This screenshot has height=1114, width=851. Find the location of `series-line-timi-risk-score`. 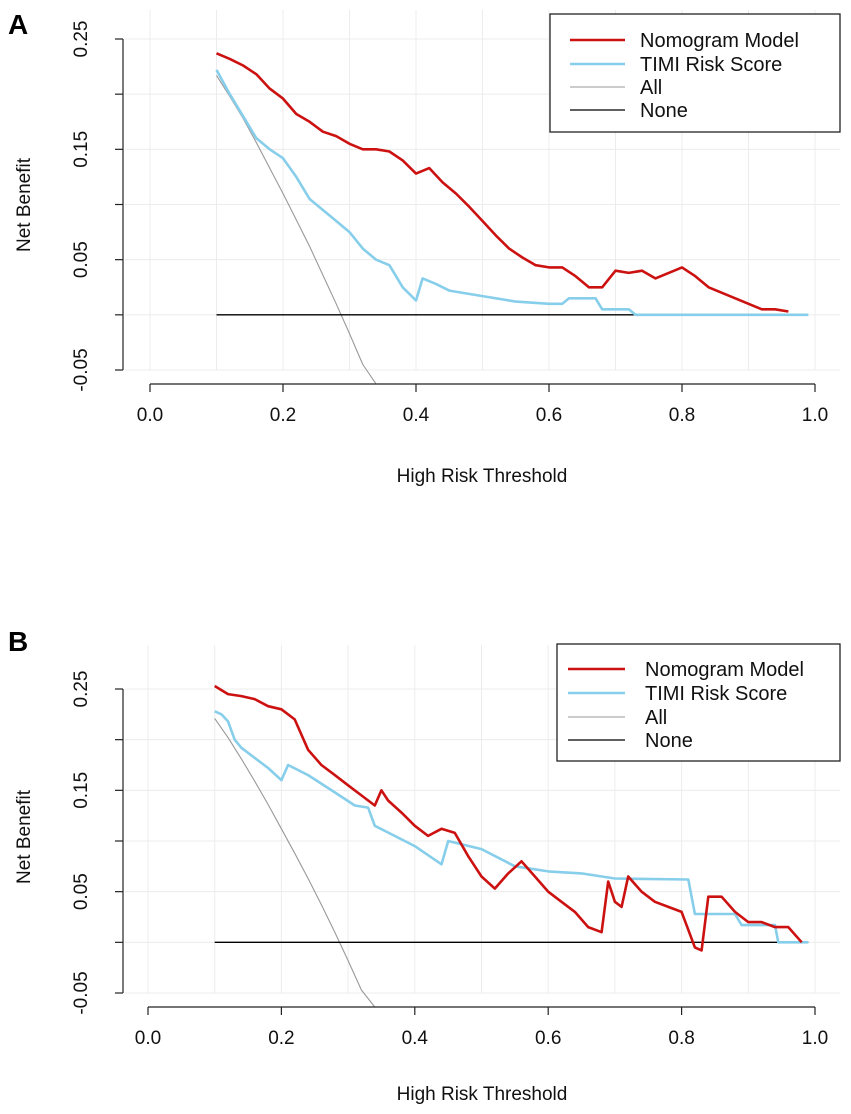

series-line-timi-risk-score is located at coordinates (511, 827).